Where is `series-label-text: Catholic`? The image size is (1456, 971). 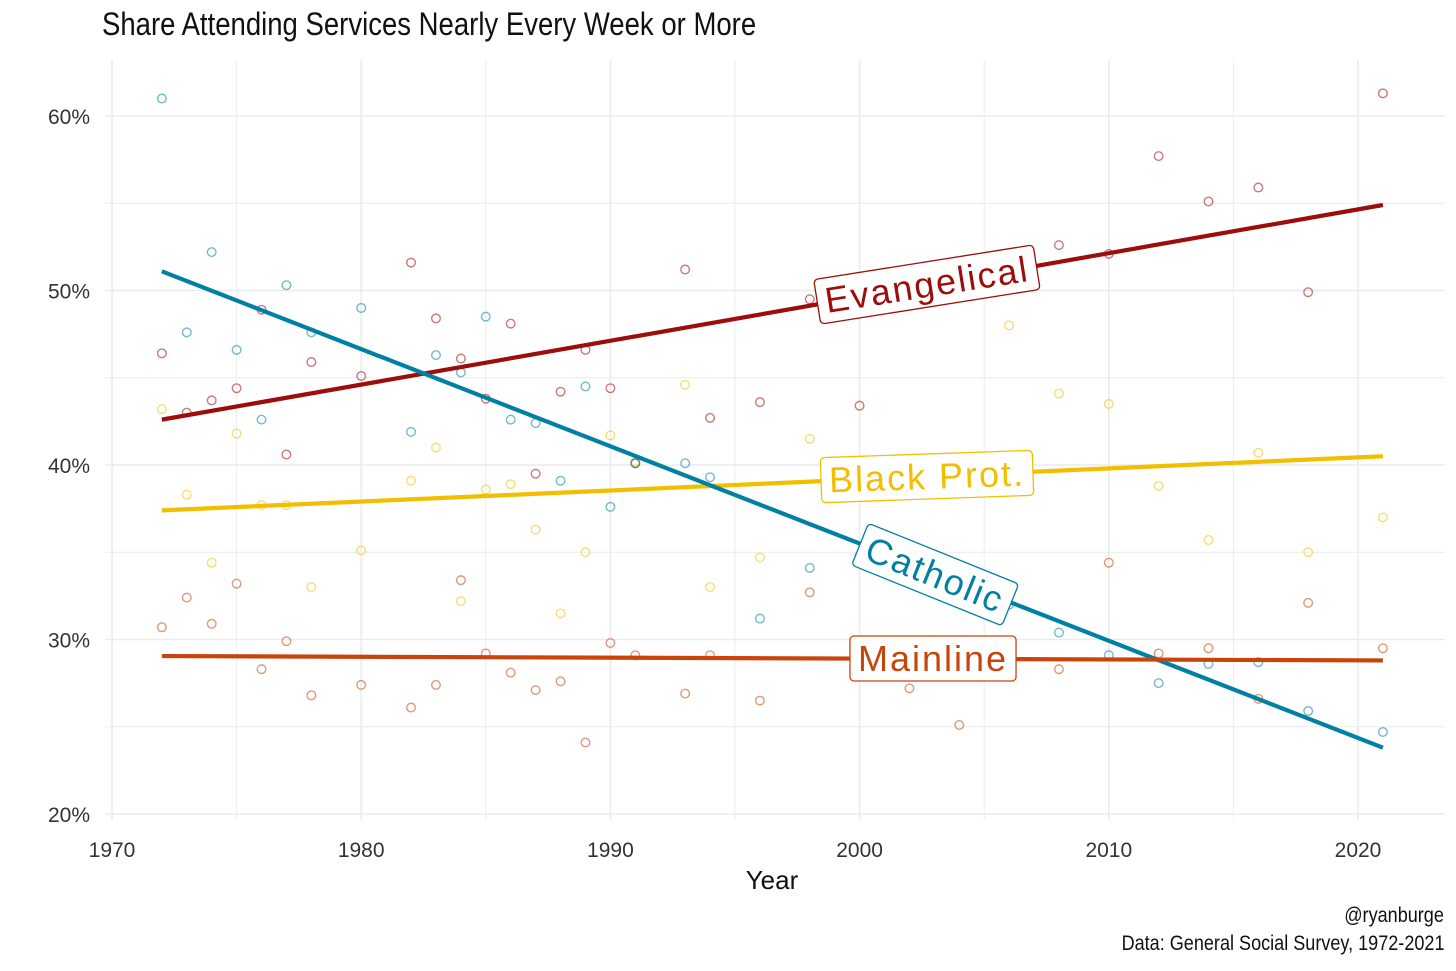
series-label-text: Catholic is located at coordinates (935, 574).